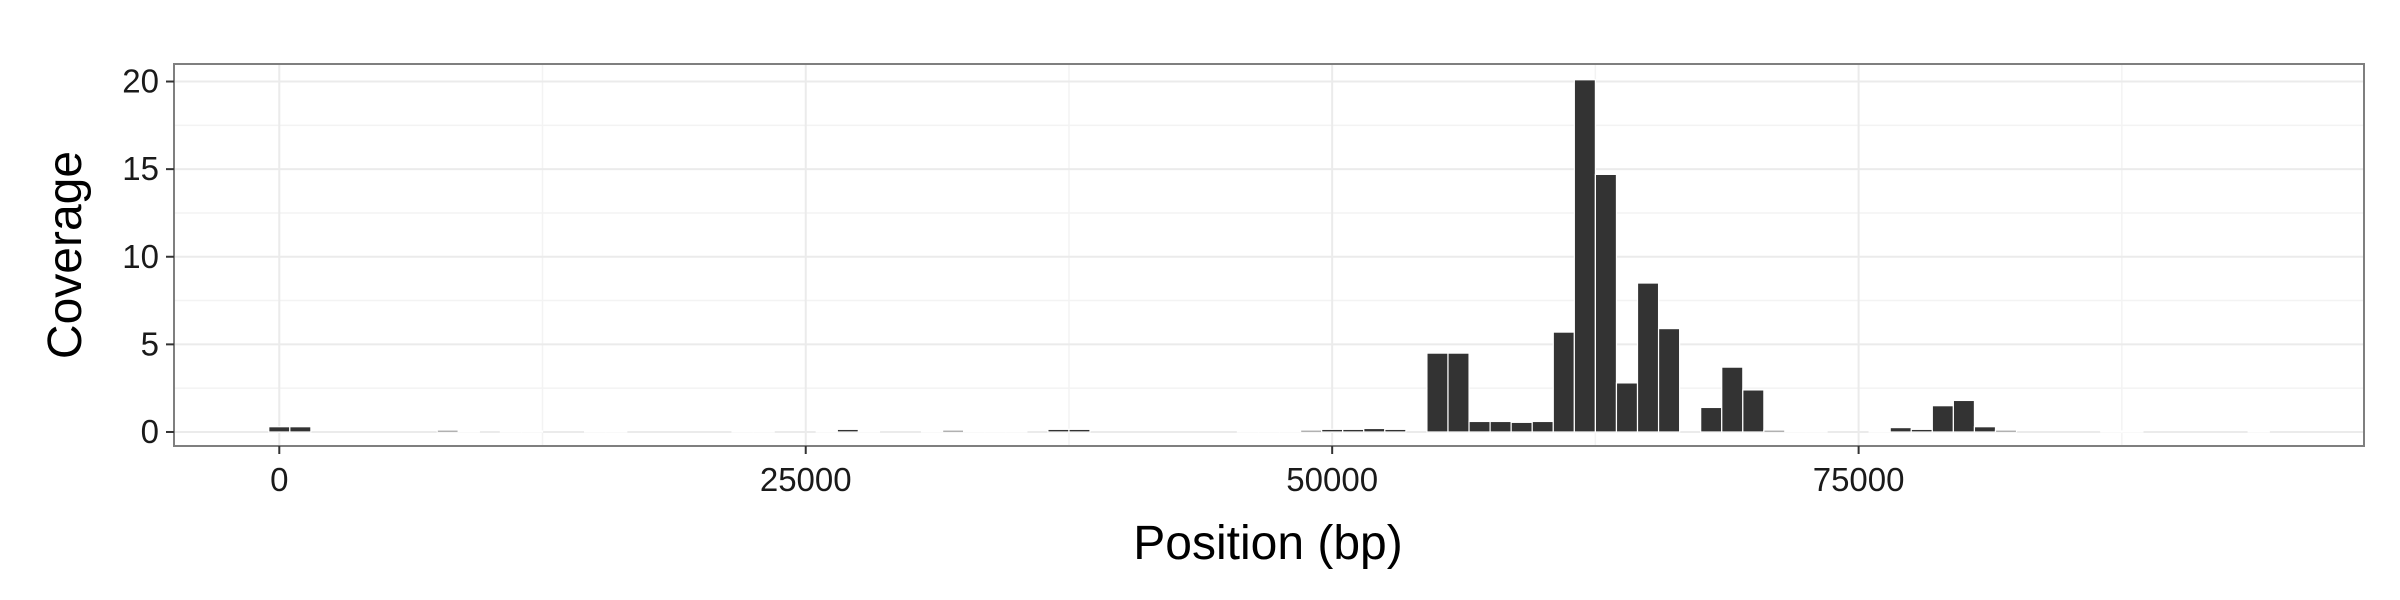 The height and width of the screenshot is (600, 2400). I want to click on x-axis-title: Position (bp), so click(1267, 543).